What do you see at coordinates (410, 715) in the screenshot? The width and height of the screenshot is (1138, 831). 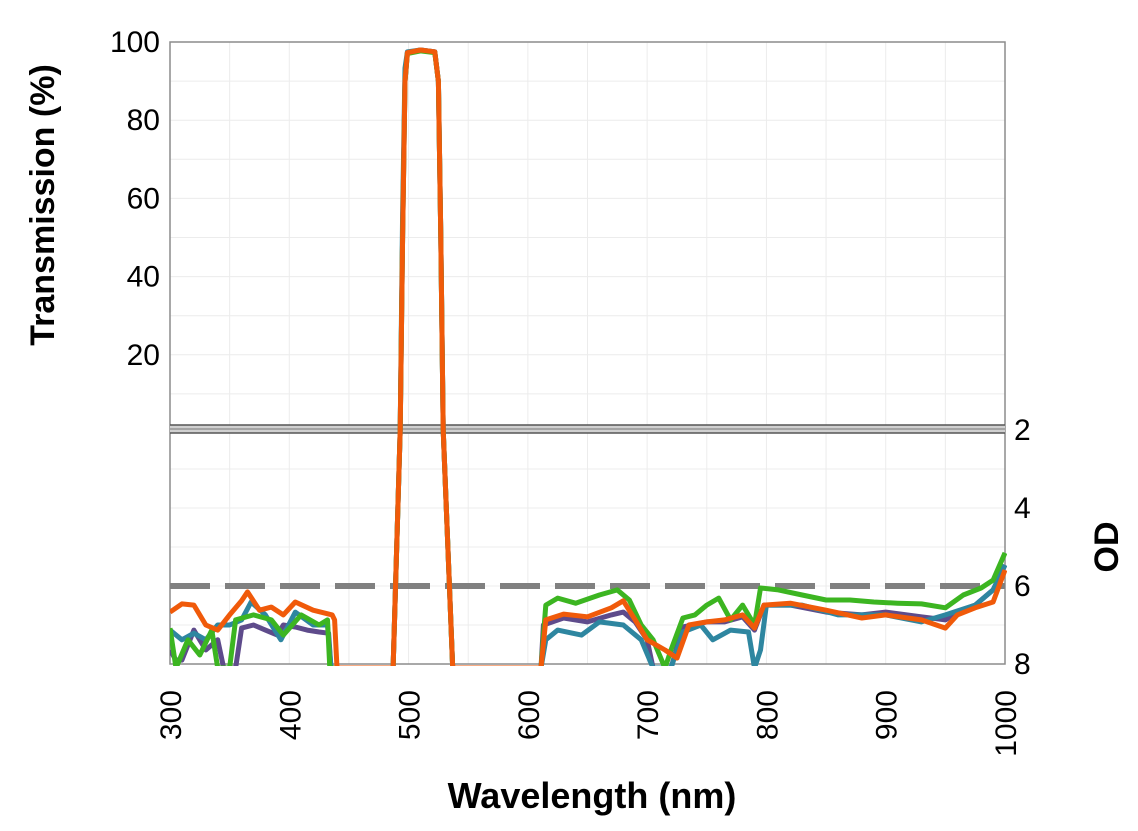 I see `x-tick-label: 500` at bounding box center [410, 715].